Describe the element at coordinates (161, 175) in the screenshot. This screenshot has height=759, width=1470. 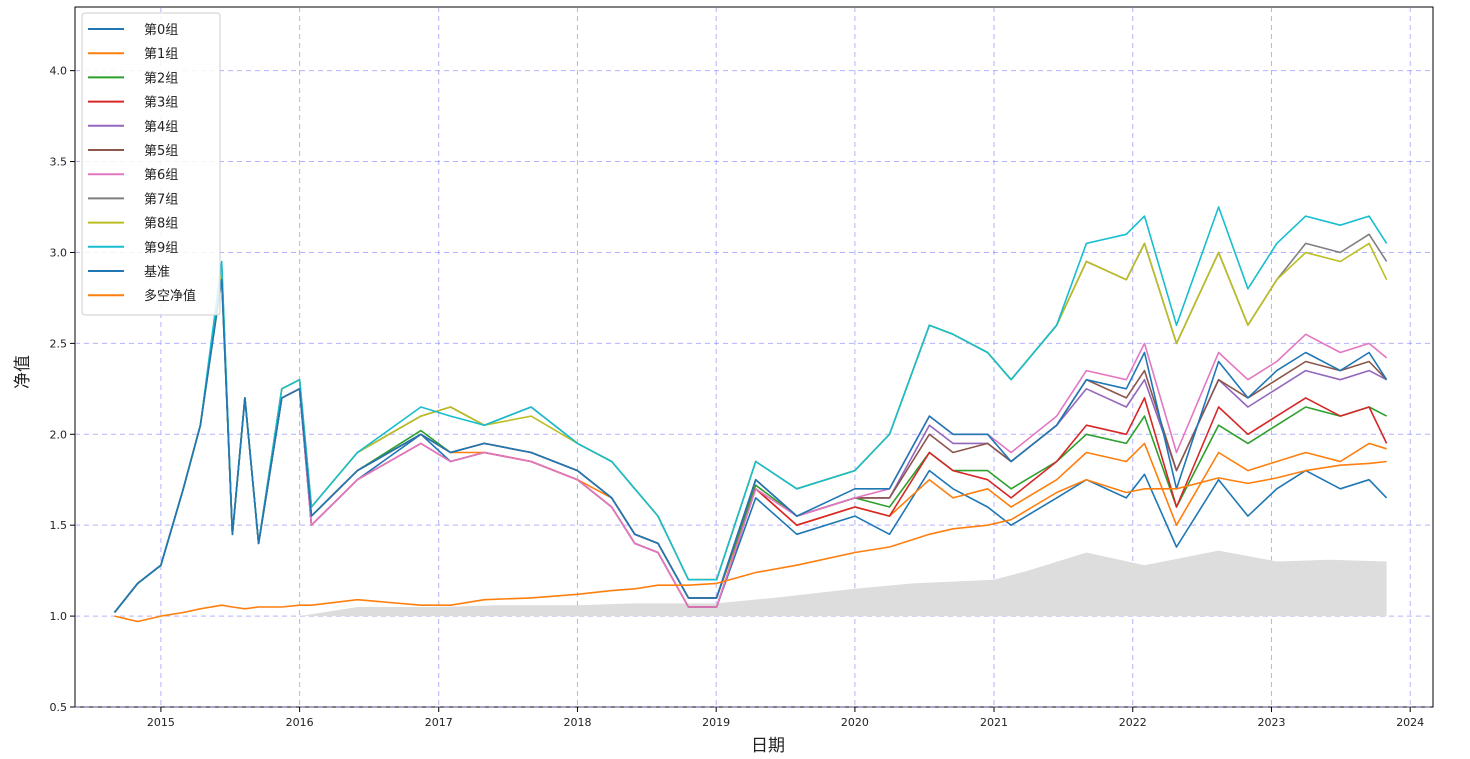
I see `legend-entry: 第6组` at that location.